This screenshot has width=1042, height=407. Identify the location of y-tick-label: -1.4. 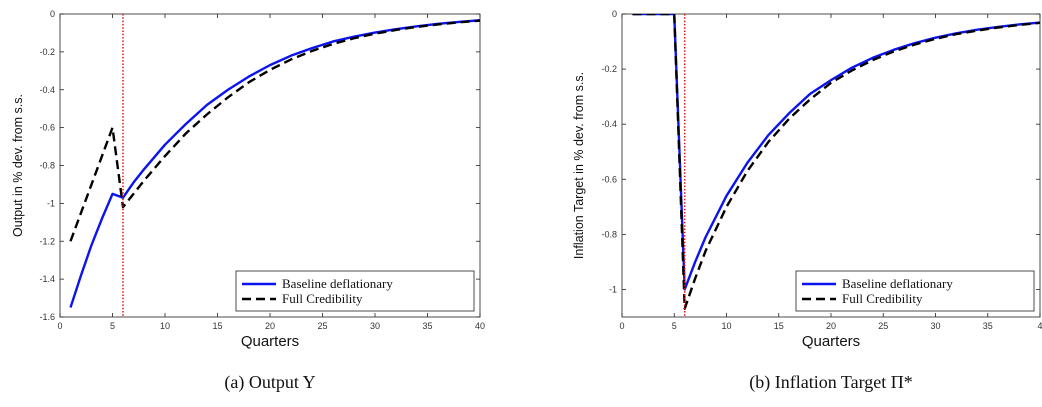
(47, 279).